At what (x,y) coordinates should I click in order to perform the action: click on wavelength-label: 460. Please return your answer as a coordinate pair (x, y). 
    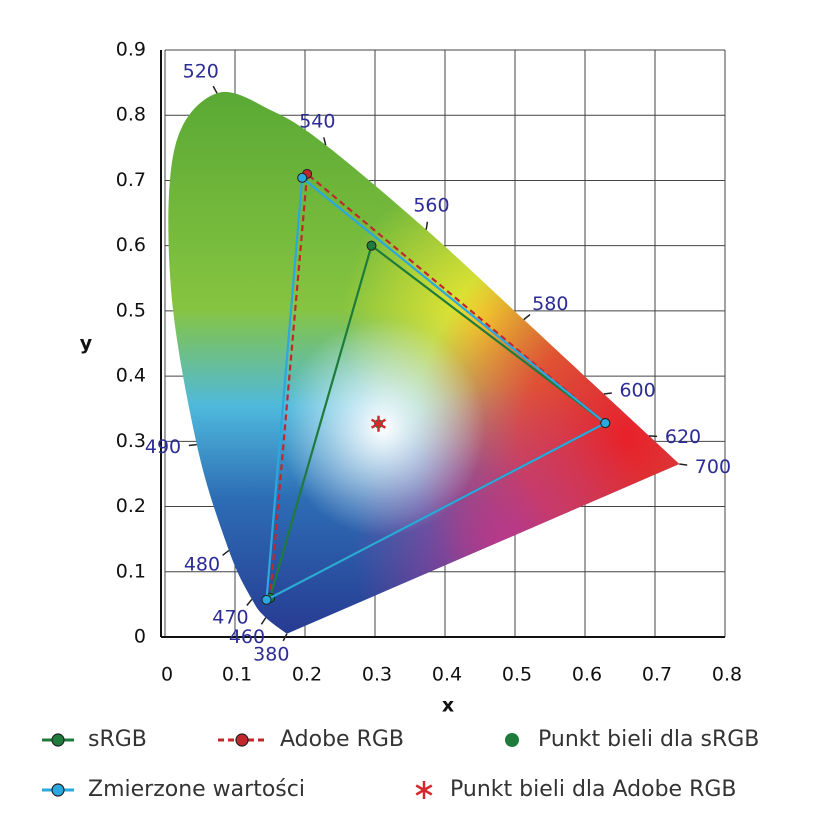
    Looking at the image, I should click on (247, 637).